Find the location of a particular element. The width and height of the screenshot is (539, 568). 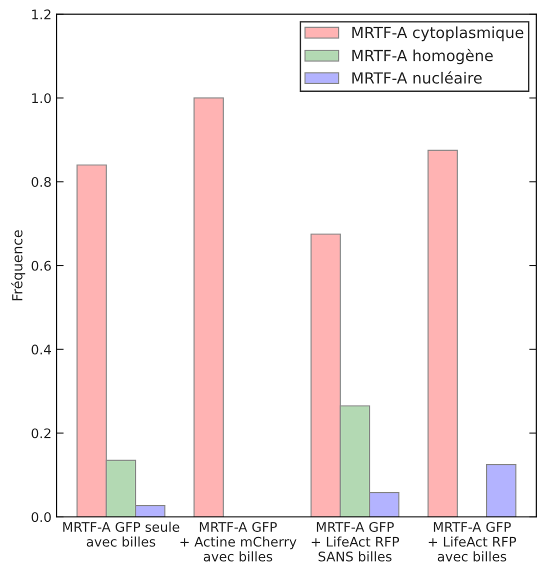

y-tick-label: 0.2 is located at coordinates (41, 433).